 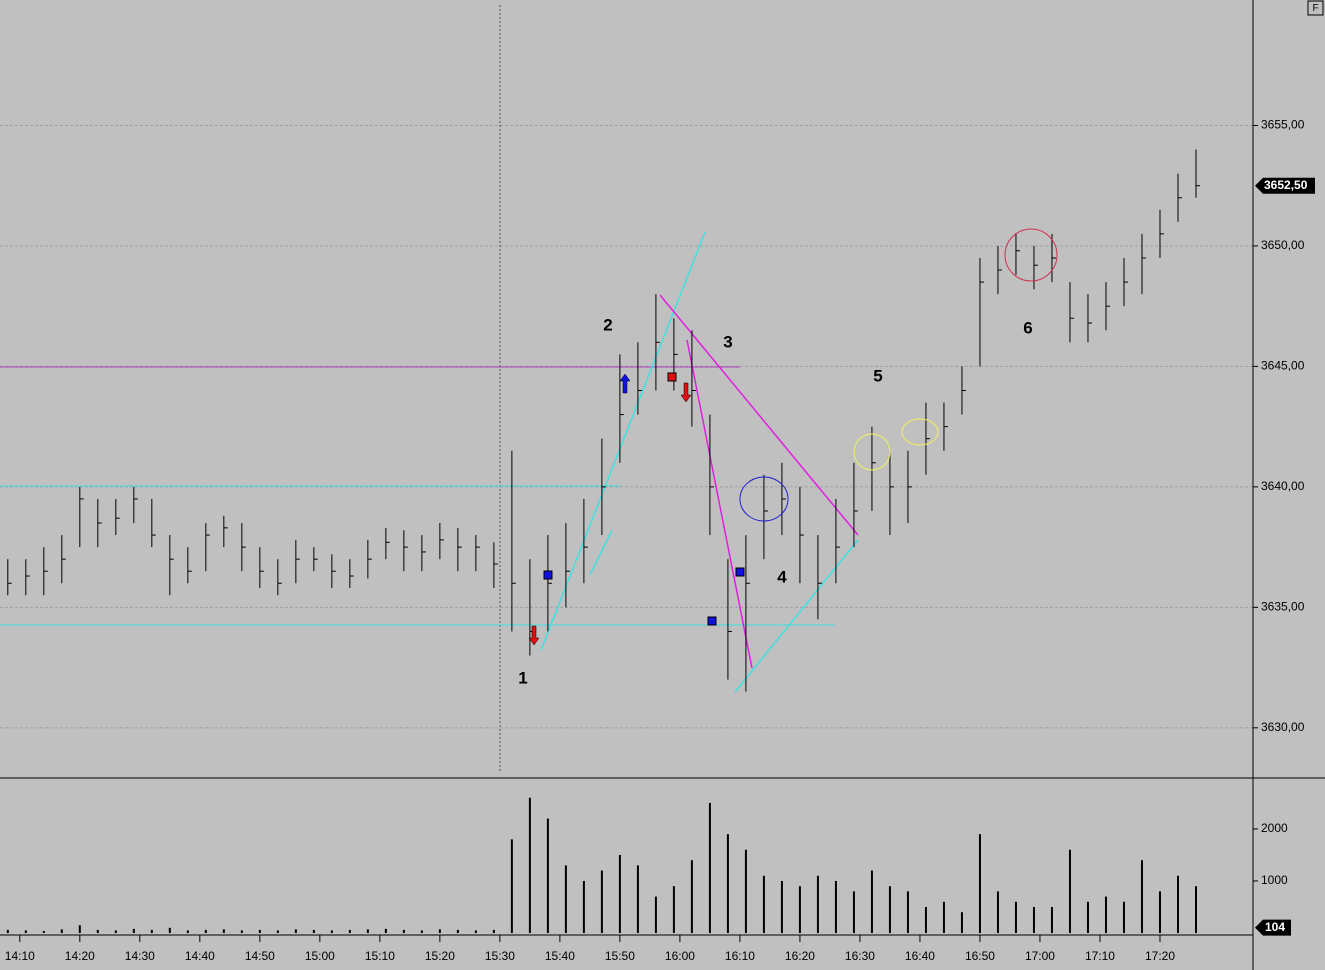 What do you see at coordinates (1283, 245) in the screenshot?
I see `y-tick-label: 3650,00` at bounding box center [1283, 245].